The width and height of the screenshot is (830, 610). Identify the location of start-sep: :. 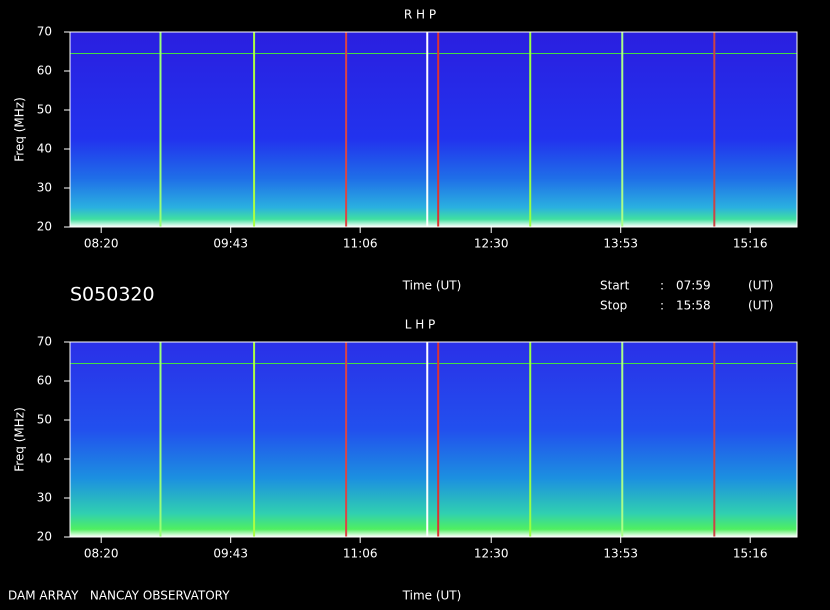
(662, 286).